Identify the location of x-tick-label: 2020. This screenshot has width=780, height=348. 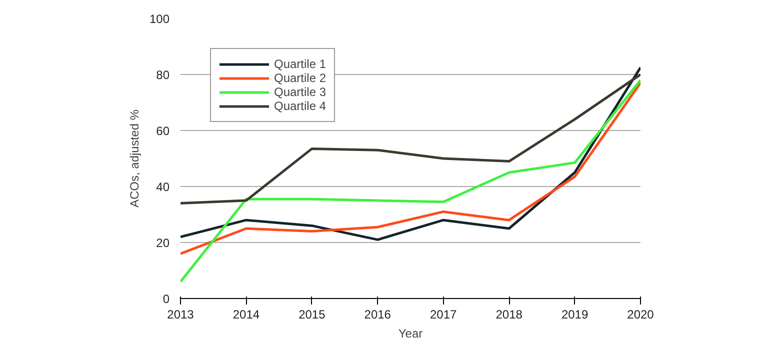
(640, 315).